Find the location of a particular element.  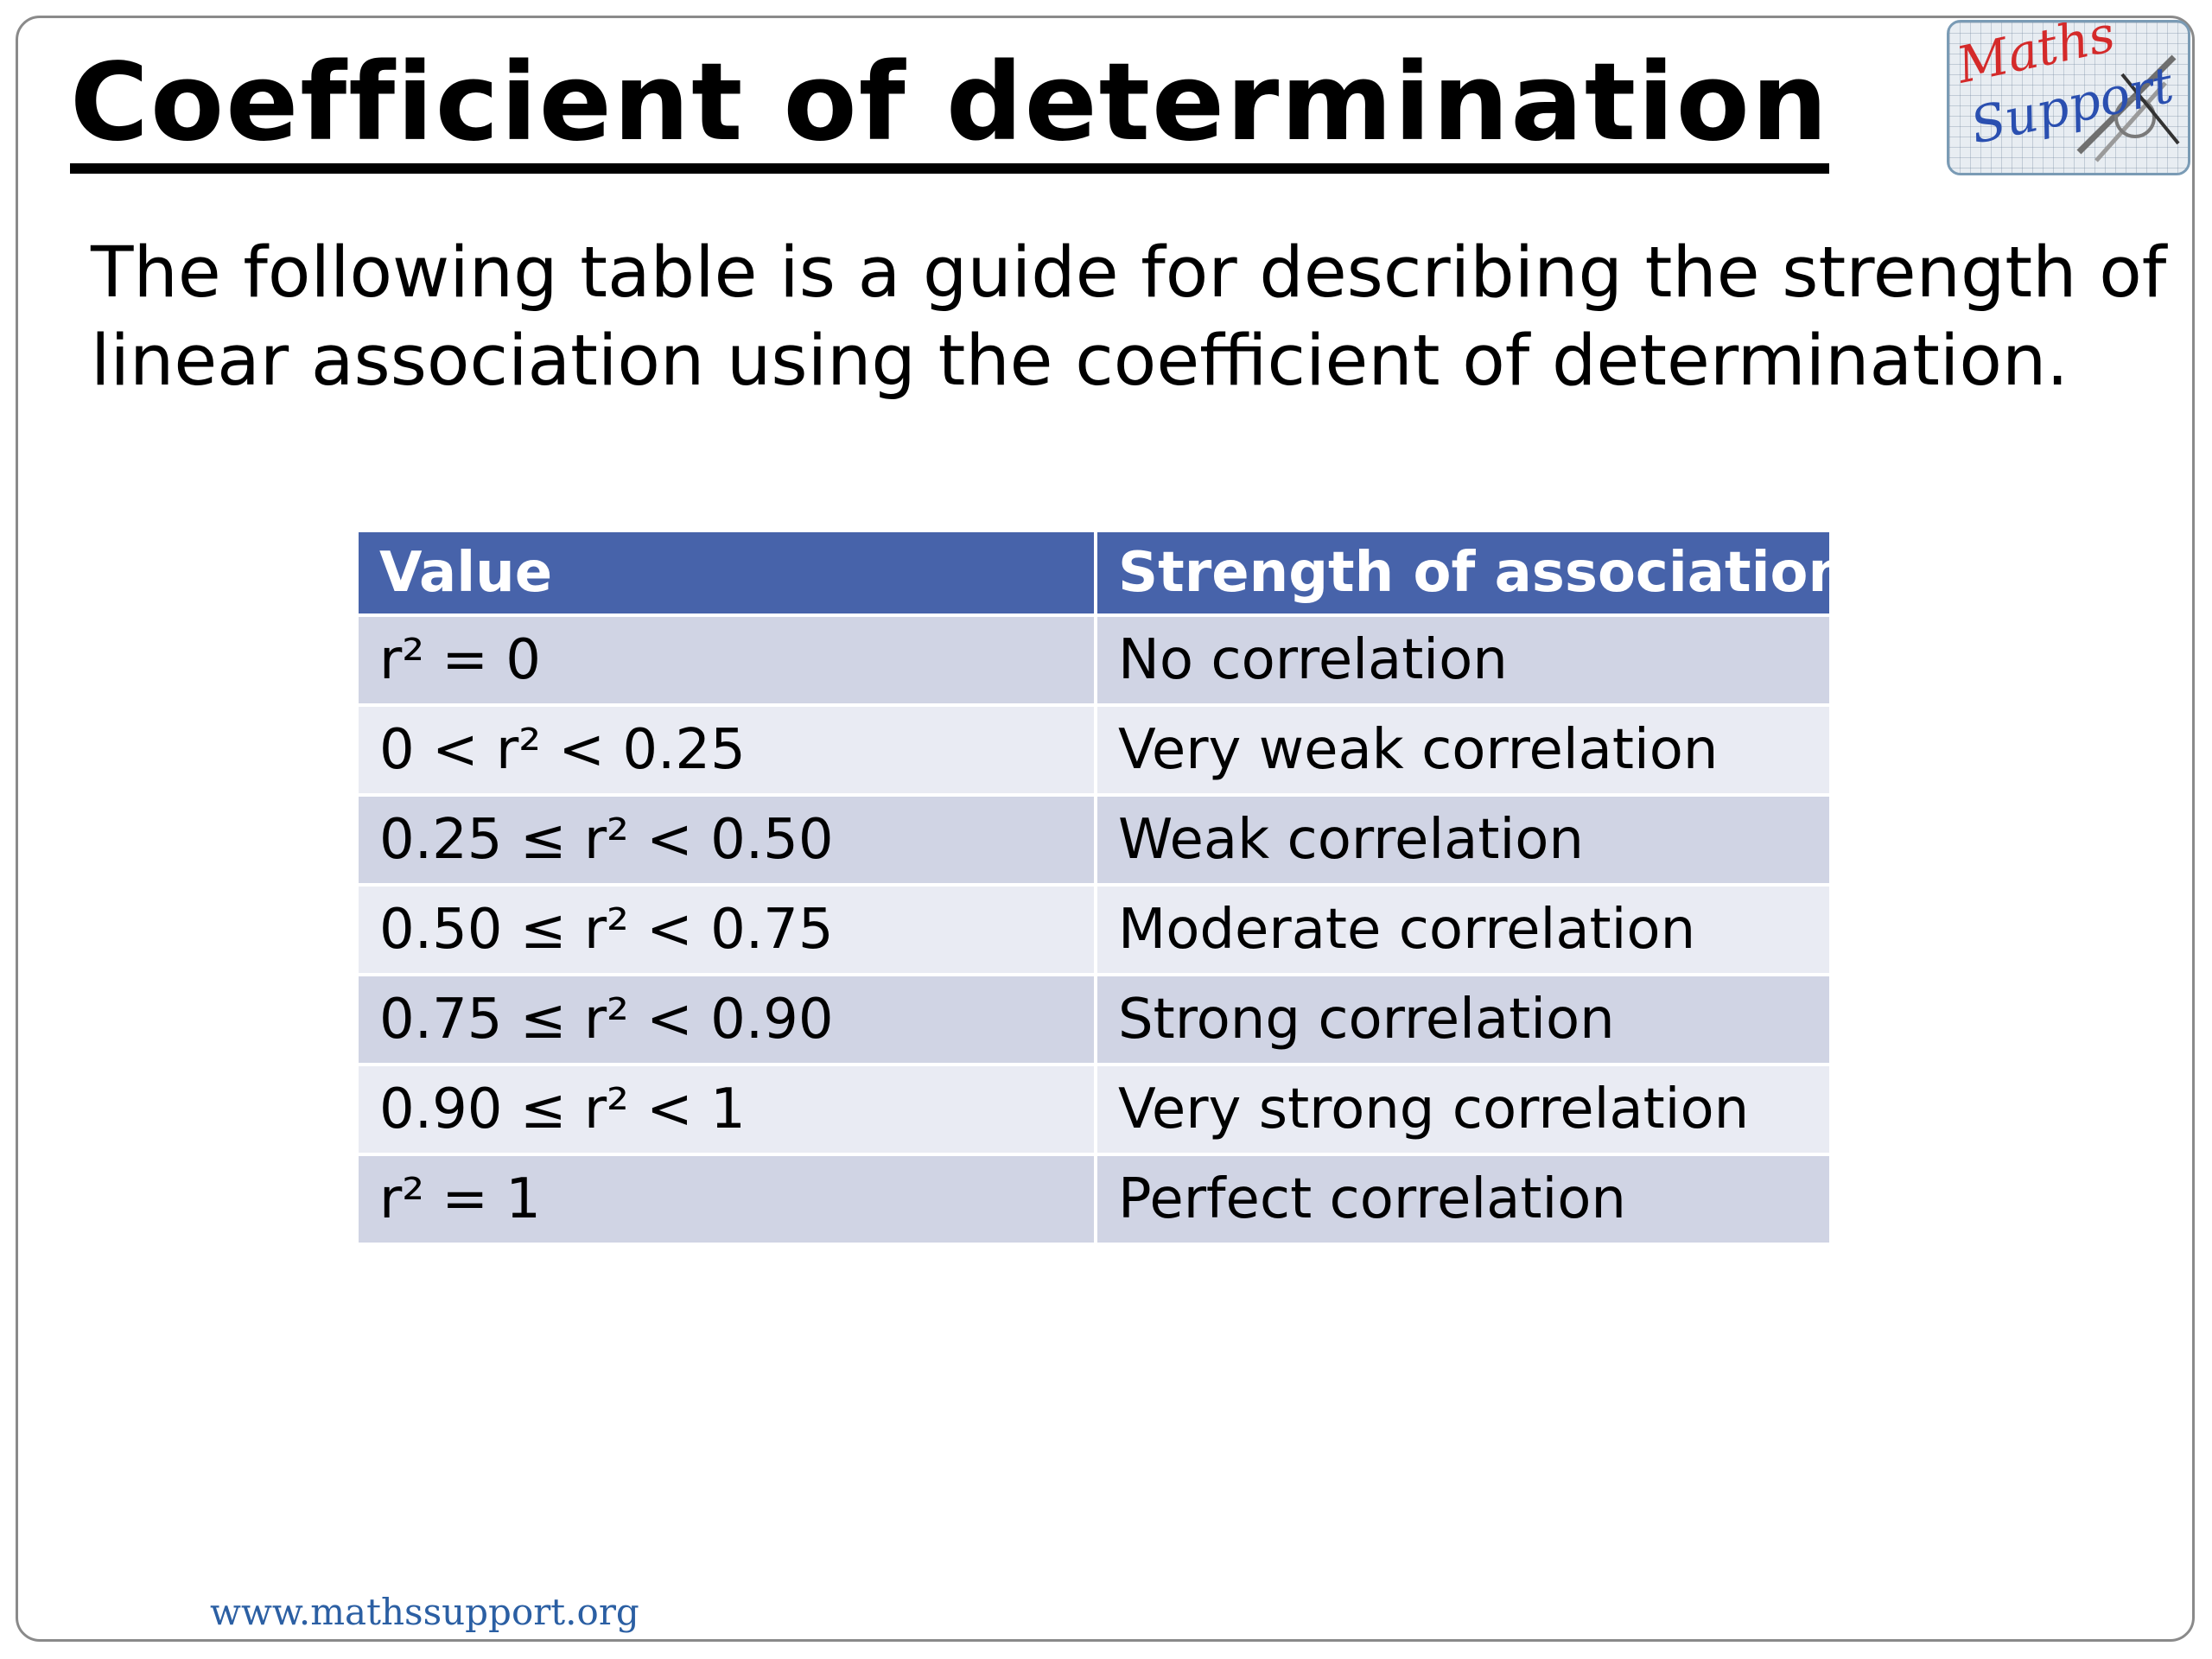

table-row: 0 < r² < 0.25 Very weak correlation is located at coordinates (1094, 750).